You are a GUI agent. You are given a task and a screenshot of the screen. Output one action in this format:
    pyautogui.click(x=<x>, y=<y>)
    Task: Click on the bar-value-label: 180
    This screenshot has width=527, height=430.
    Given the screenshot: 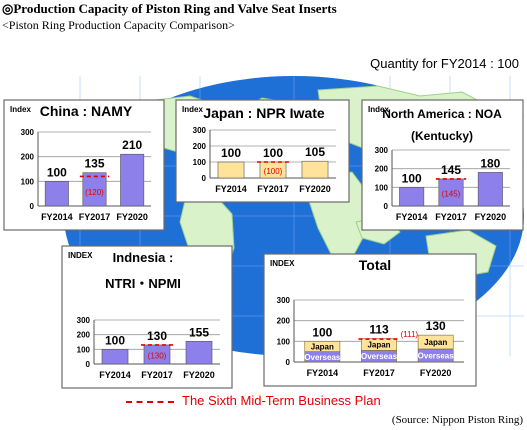 What is the action you would take?
    pyautogui.click(x=490, y=163)
    